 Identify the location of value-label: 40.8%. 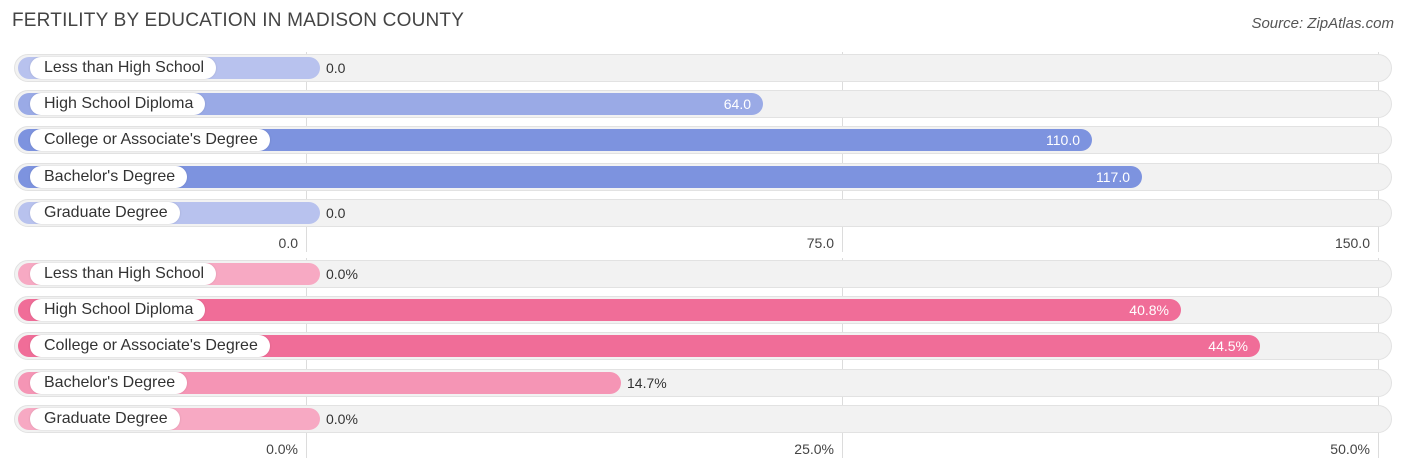
(1149, 310).